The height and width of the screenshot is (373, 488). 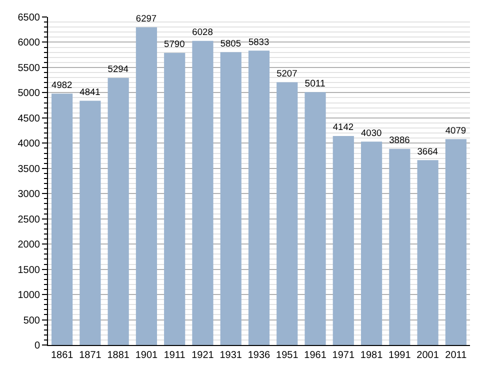 I want to click on y-tick-label: 2500, so click(x=29, y=220).